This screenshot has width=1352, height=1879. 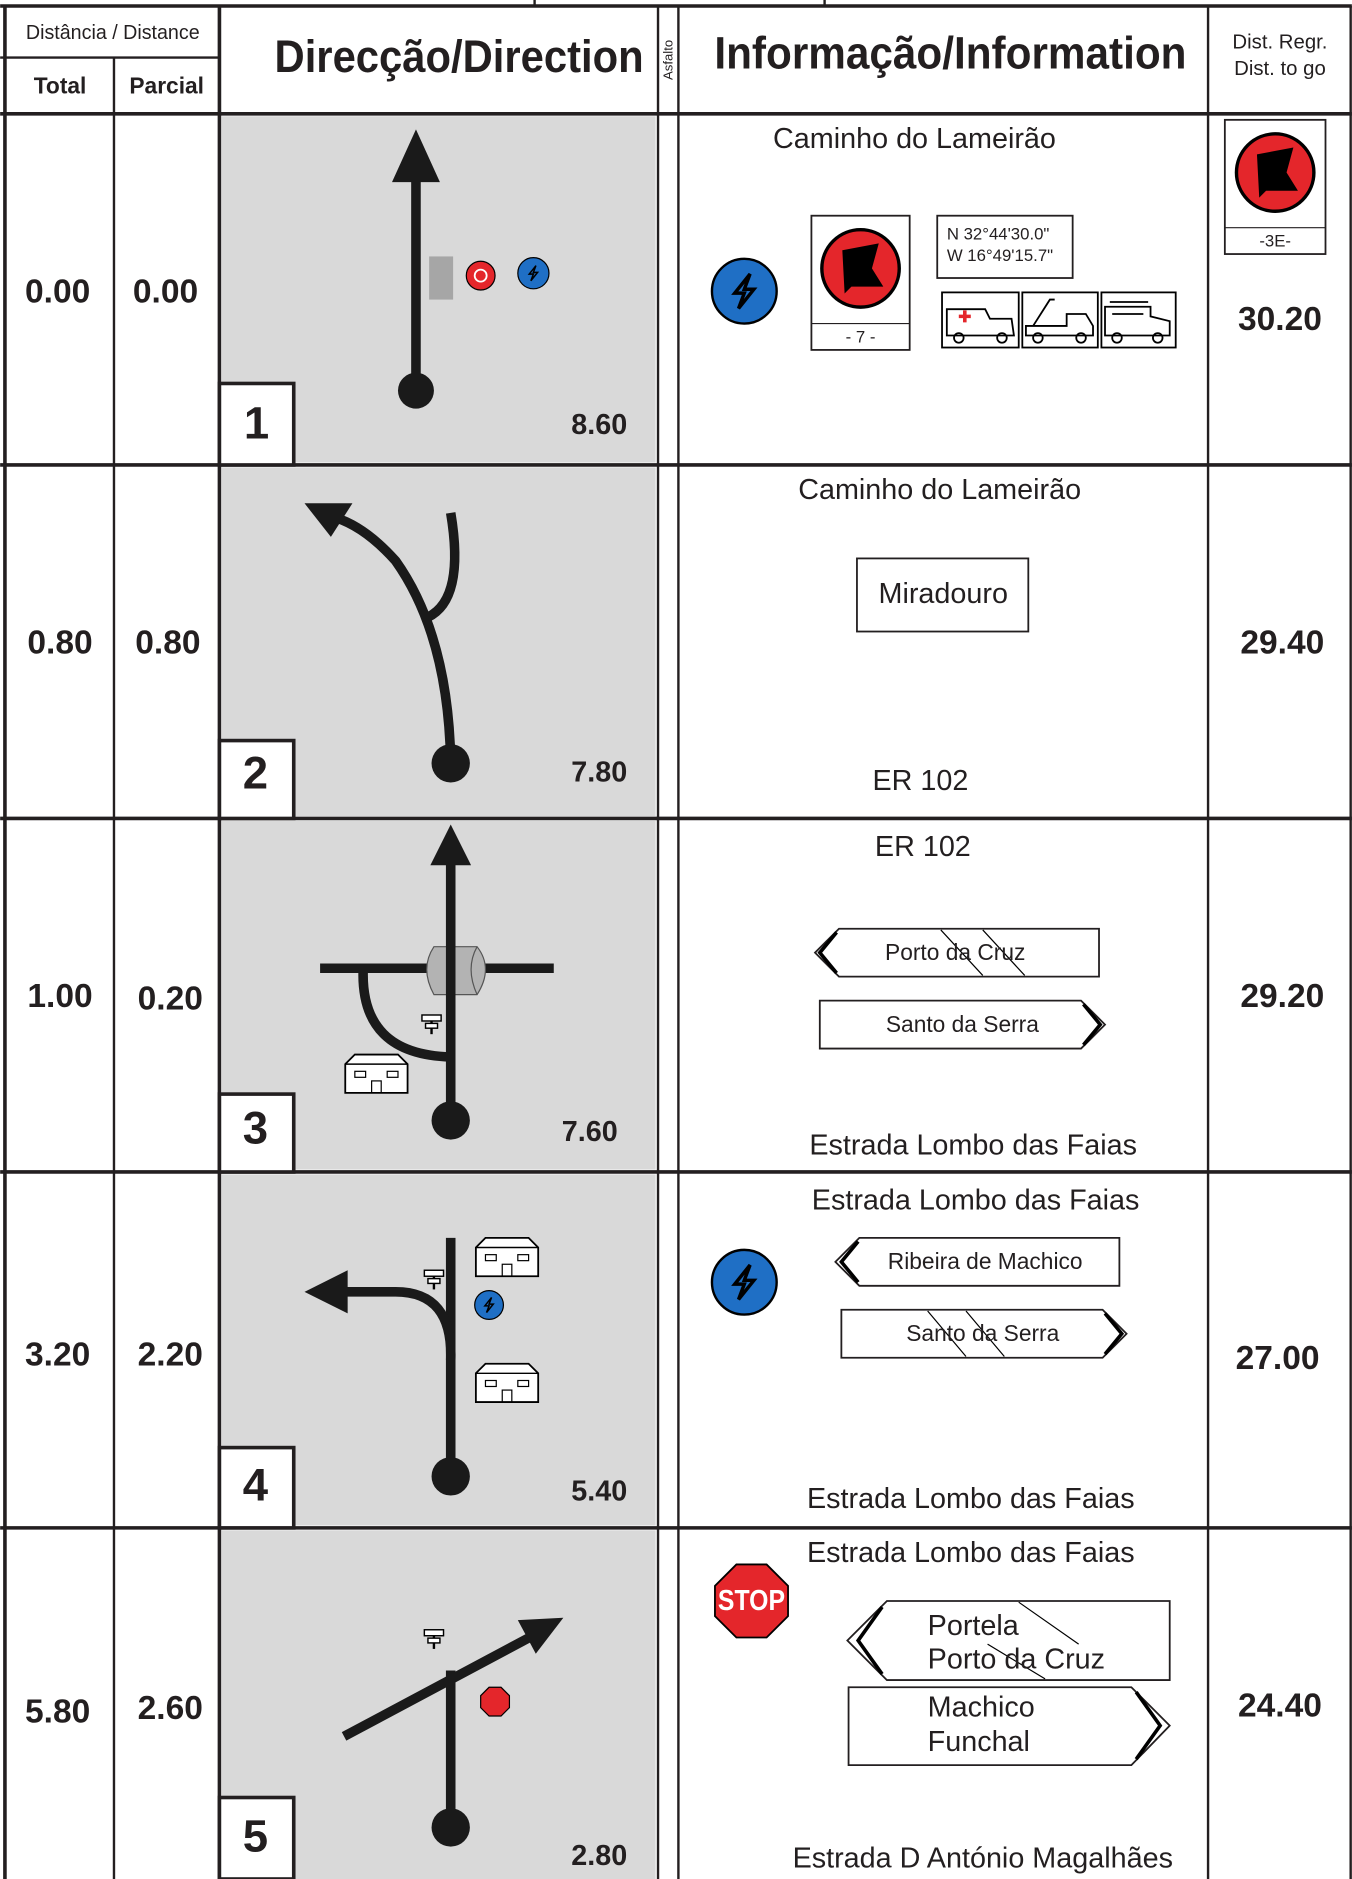 I want to click on stop-text: STOP, so click(x=751, y=1601).